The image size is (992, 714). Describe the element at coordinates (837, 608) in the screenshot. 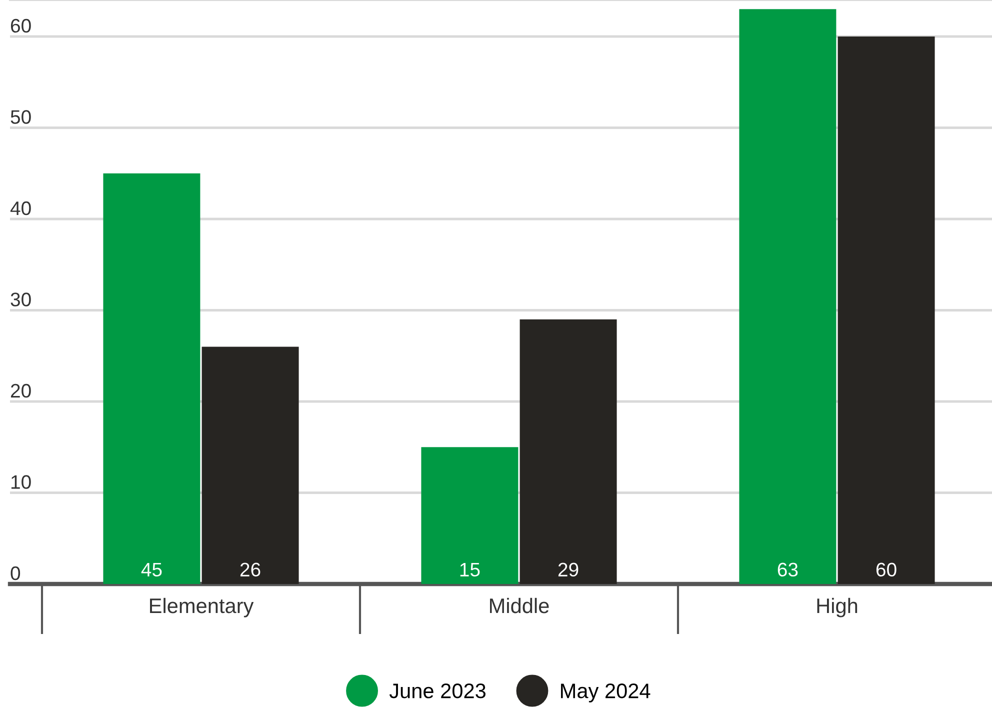

I see `x-tick-label: High` at that location.